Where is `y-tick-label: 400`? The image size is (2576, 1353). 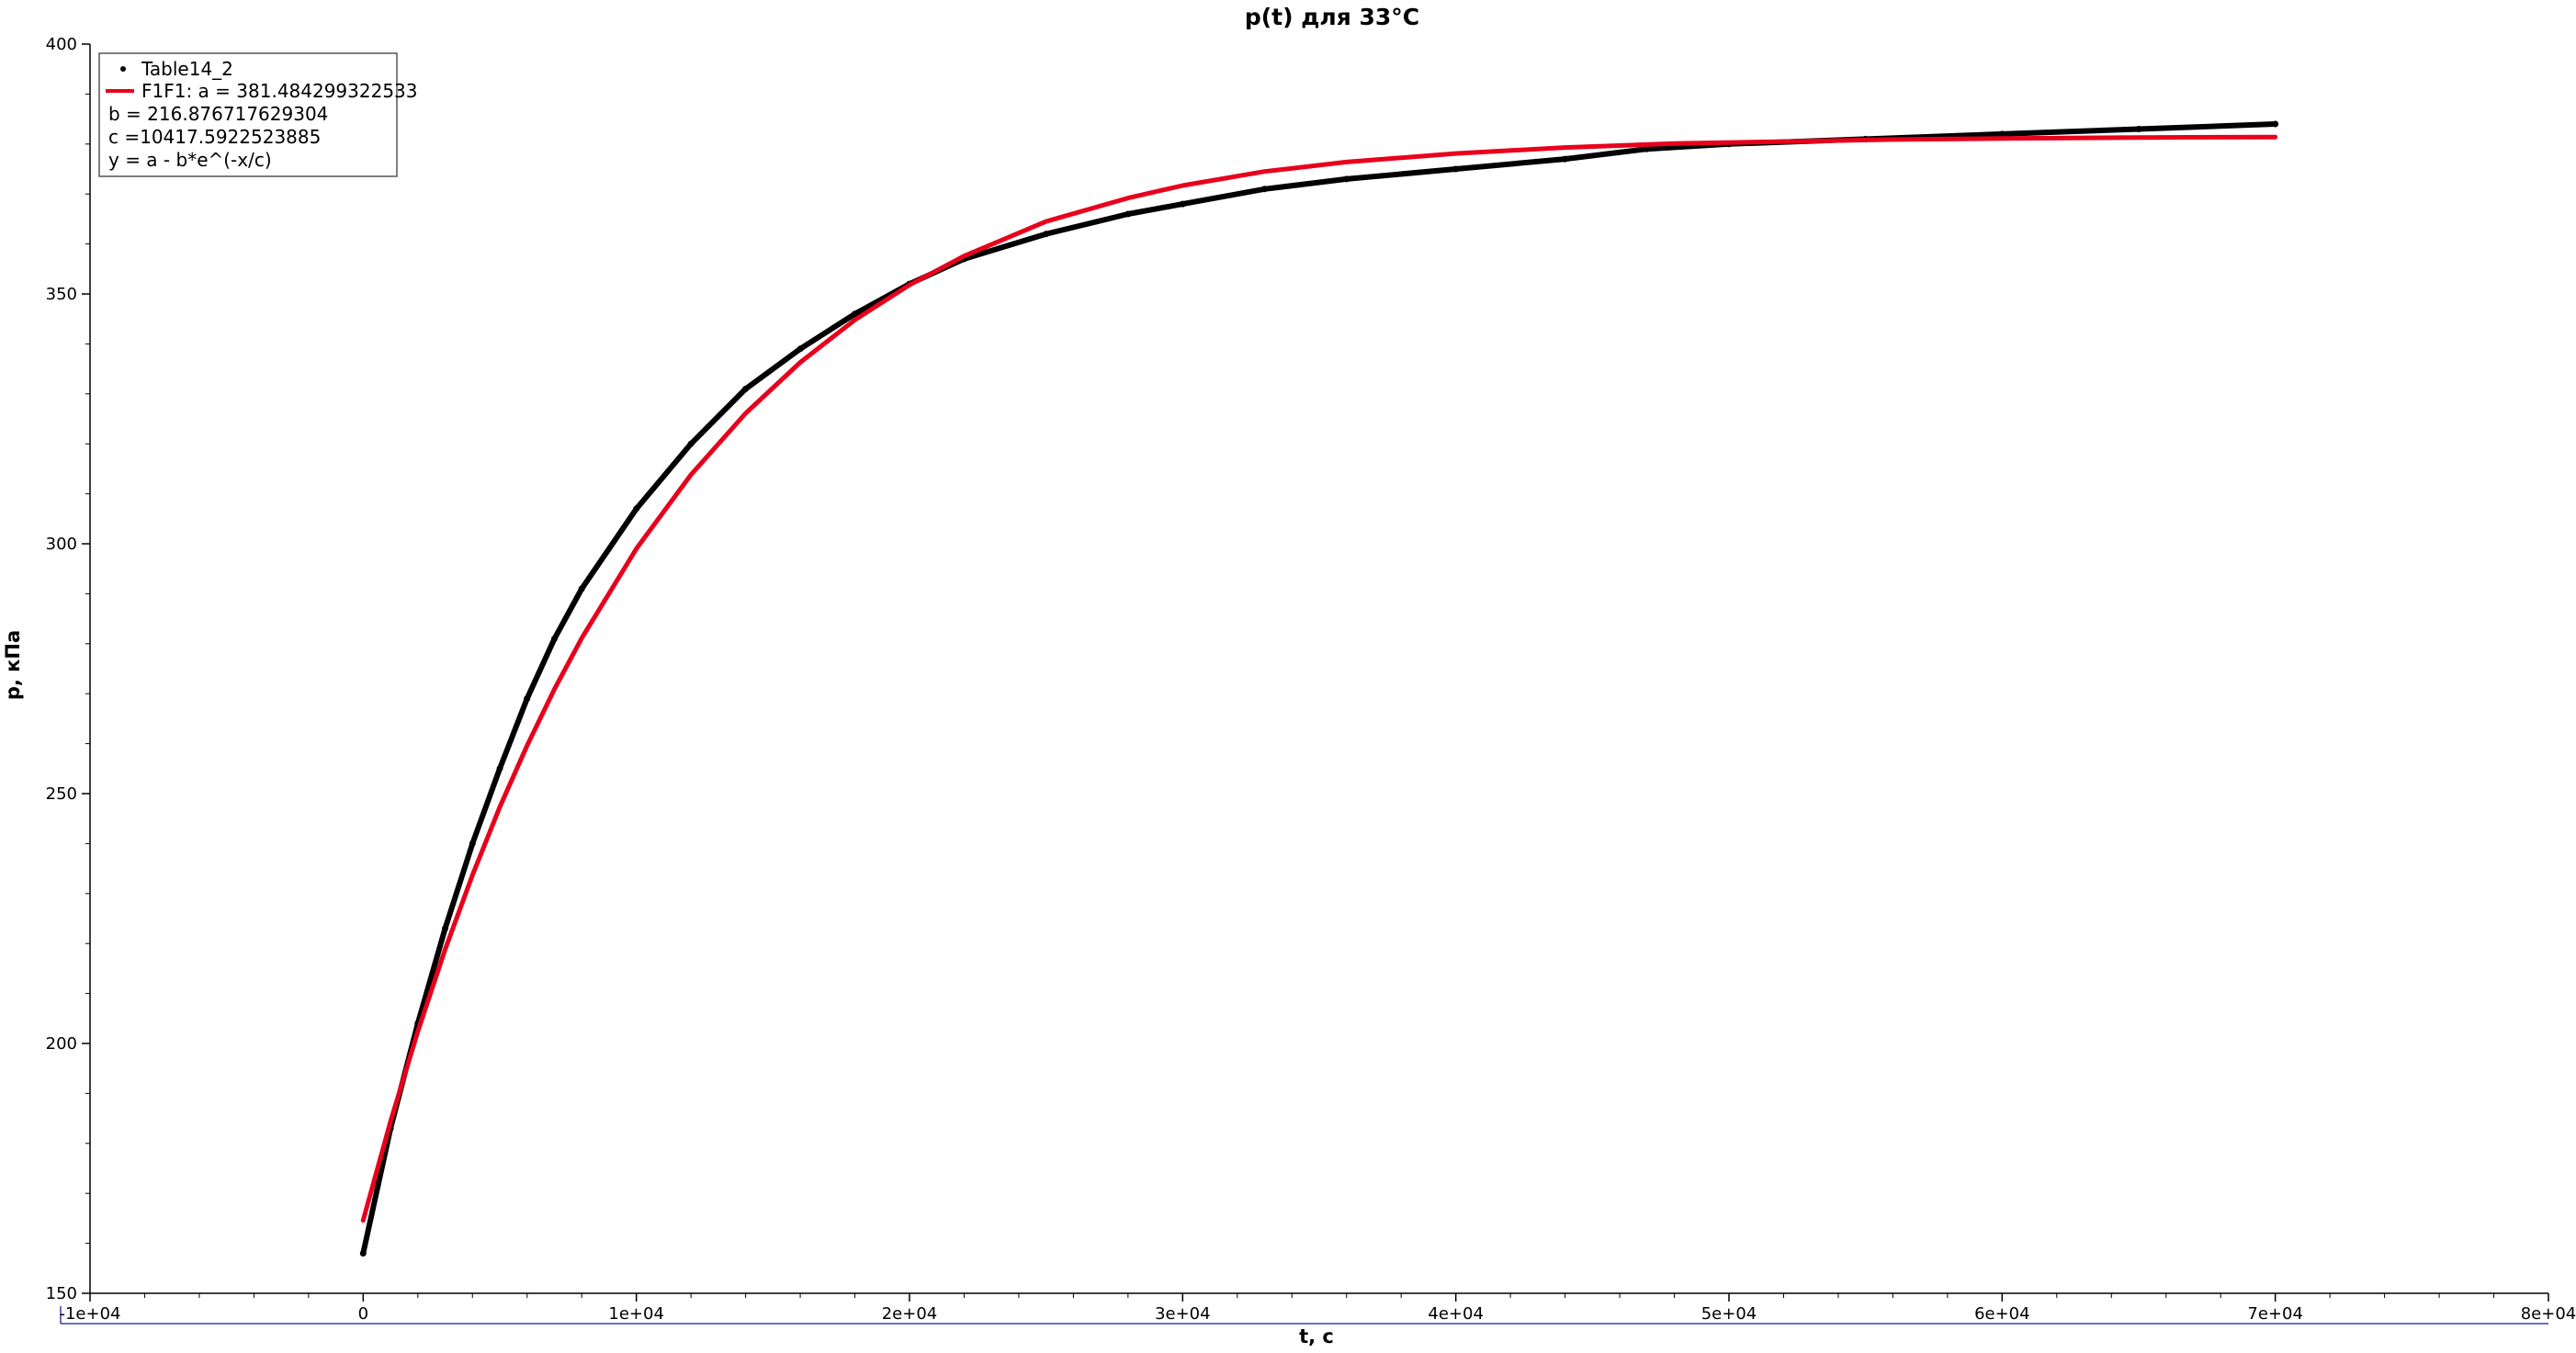
y-tick-label: 400 is located at coordinates (61, 44).